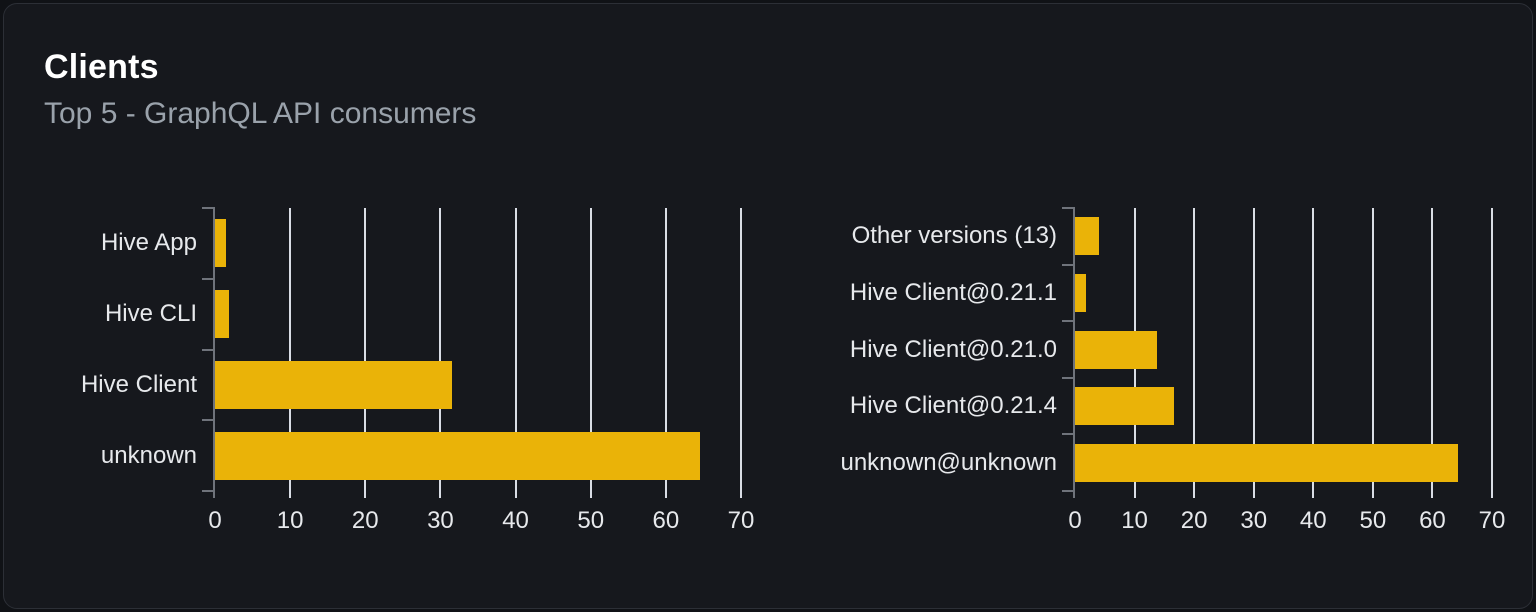 This screenshot has width=1536, height=612. I want to click on category-label: Hive Client@0.21.0, so click(953, 349).